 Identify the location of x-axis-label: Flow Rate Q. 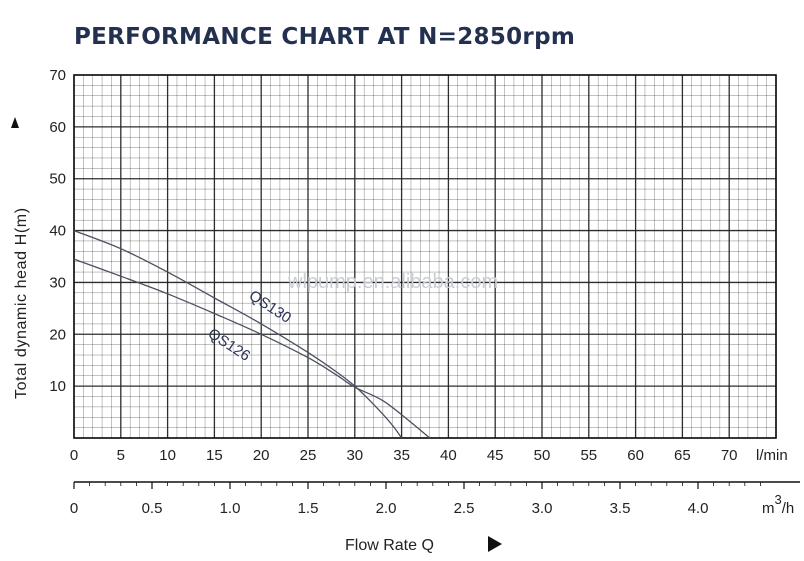
(389, 545).